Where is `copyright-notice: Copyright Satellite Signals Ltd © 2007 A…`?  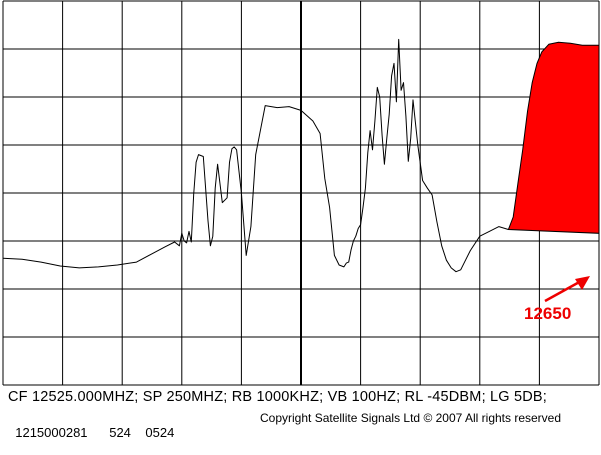 copyright-notice: Copyright Satellite Signals Ltd © 2007 A… is located at coordinates (410, 418).